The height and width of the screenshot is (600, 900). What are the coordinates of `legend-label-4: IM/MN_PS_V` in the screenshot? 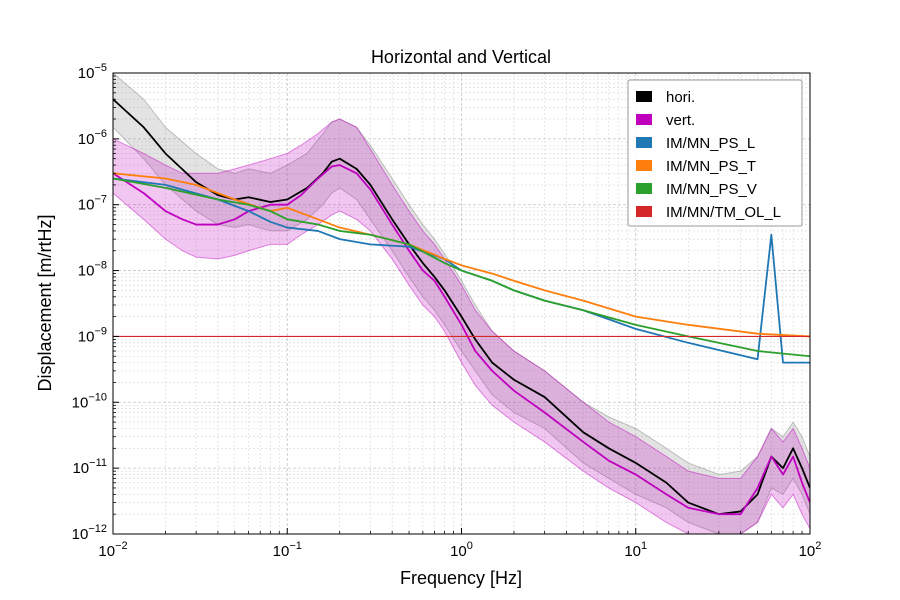 It's located at (711, 189).